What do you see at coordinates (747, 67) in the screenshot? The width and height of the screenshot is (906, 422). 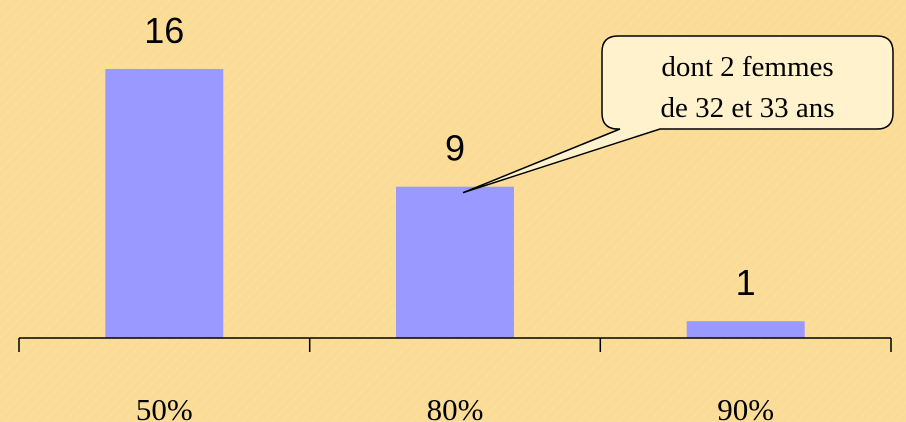 I see `callout-text-line-1: dont 2 femmes` at bounding box center [747, 67].